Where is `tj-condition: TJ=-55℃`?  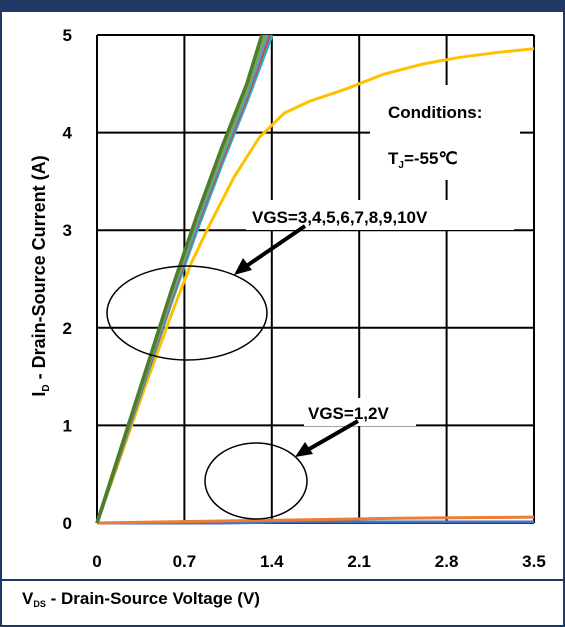 tj-condition: TJ=-55℃ is located at coordinates (423, 160).